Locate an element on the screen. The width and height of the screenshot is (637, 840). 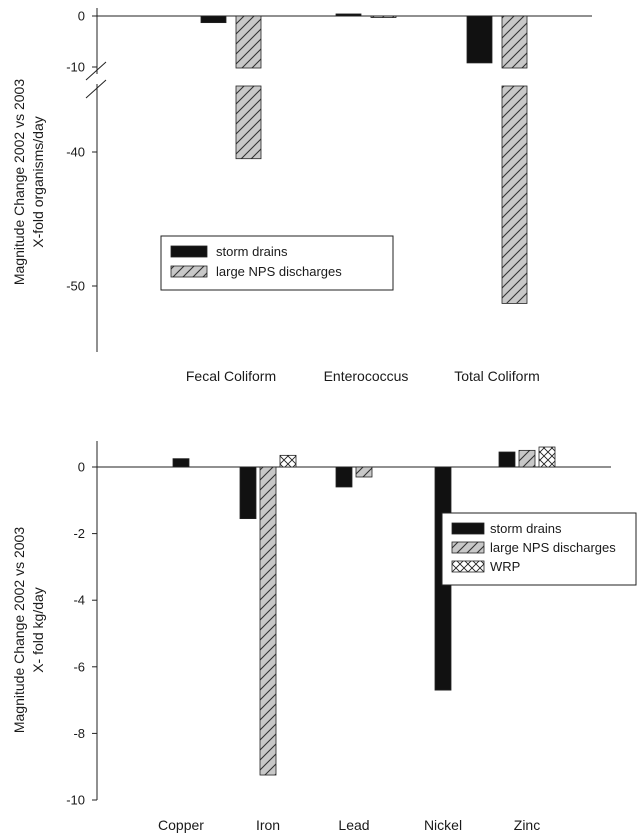
bar-copper-storm-drains is located at coordinates (181, 463).